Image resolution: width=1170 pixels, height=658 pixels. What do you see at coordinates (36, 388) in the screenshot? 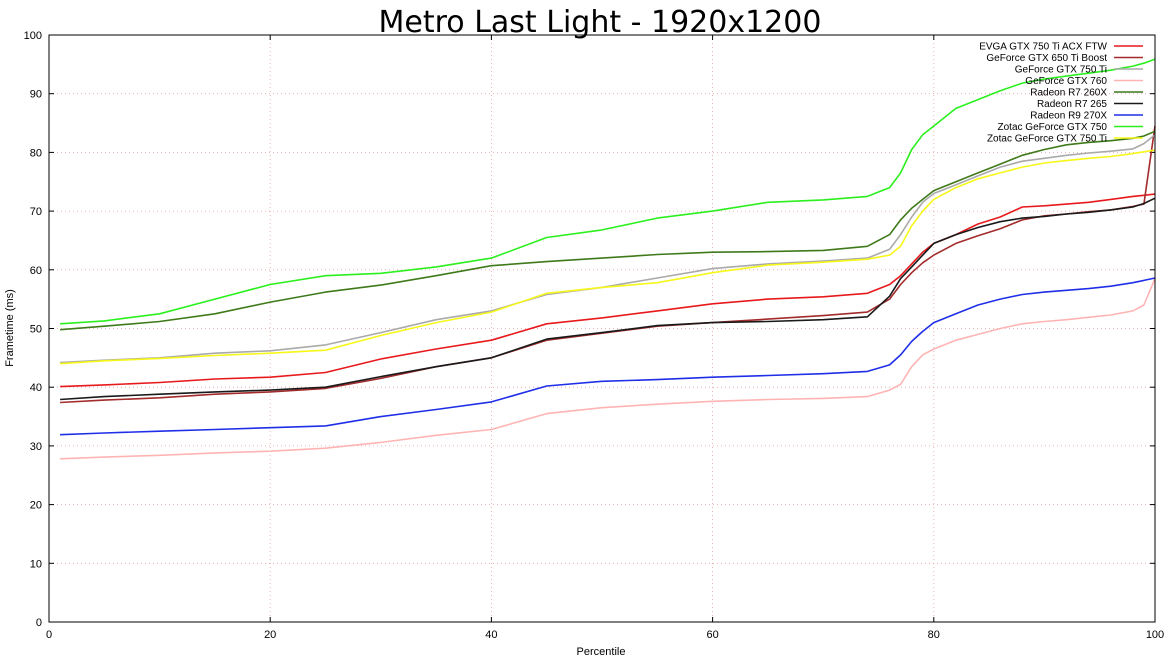
I see `y-tick-label: 40` at bounding box center [36, 388].